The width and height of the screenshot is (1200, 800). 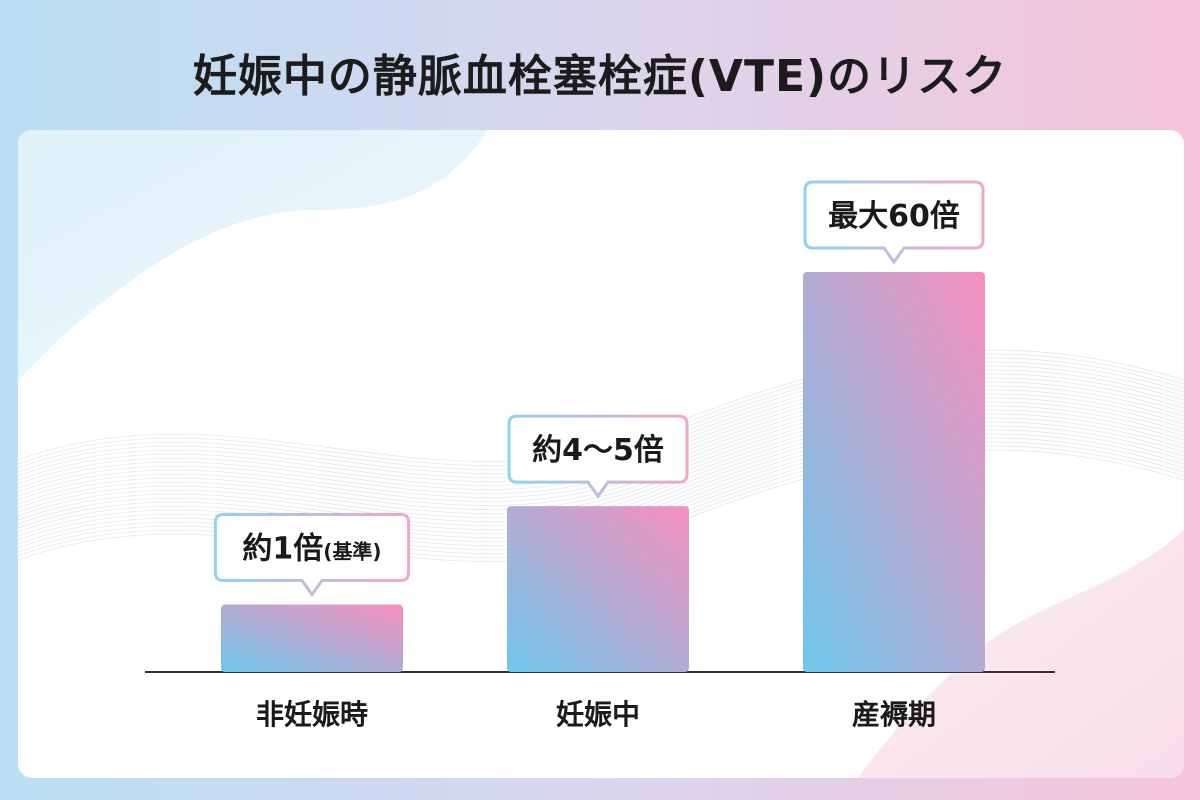 What do you see at coordinates (1021, 654) in the screenshot?
I see `bottom-right-wave` at bounding box center [1021, 654].